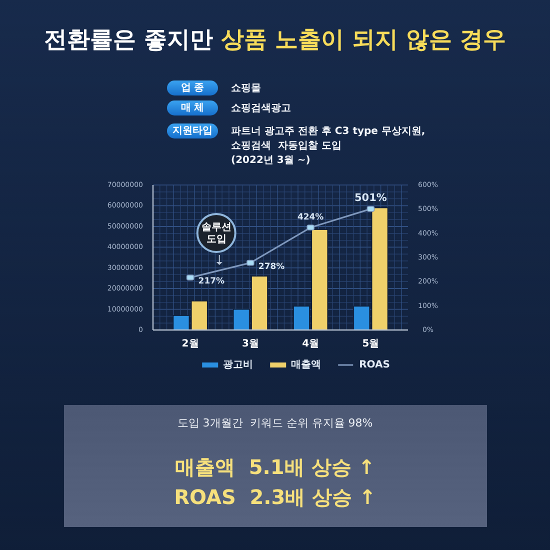 The width and height of the screenshot is (550, 550). Describe the element at coordinates (238, 365) in the screenshot. I see `legend-label: 광고비` at that location.